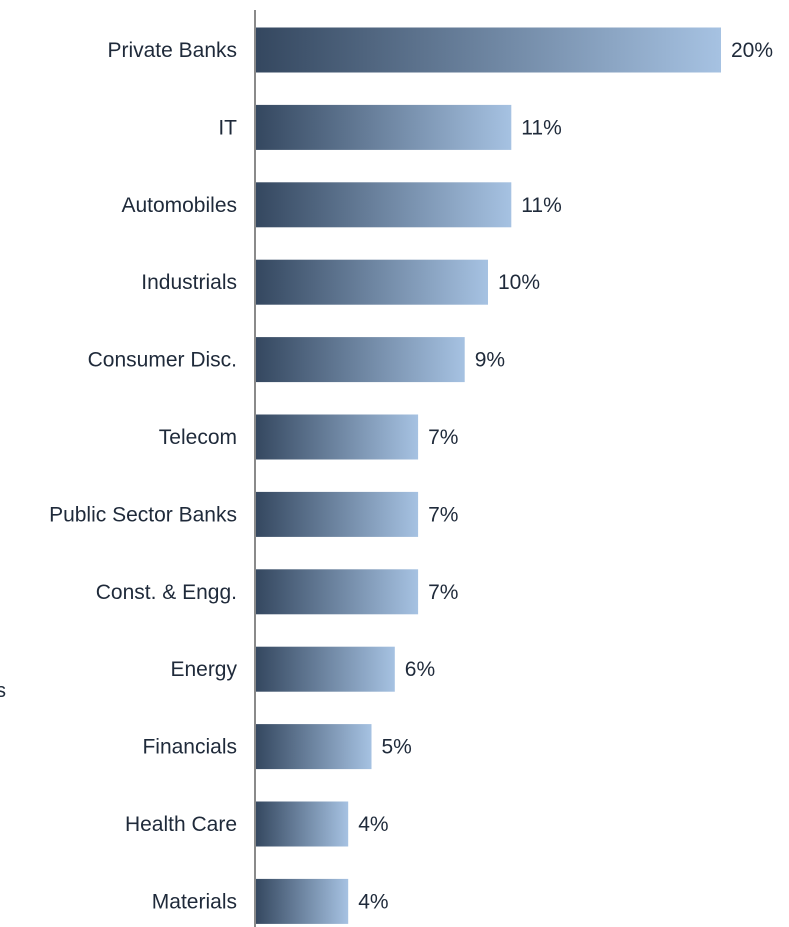 The height and width of the screenshot is (927, 789). Describe the element at coordinates (194, 901) in the screenshot. I see `category-label: Materials` at that location.